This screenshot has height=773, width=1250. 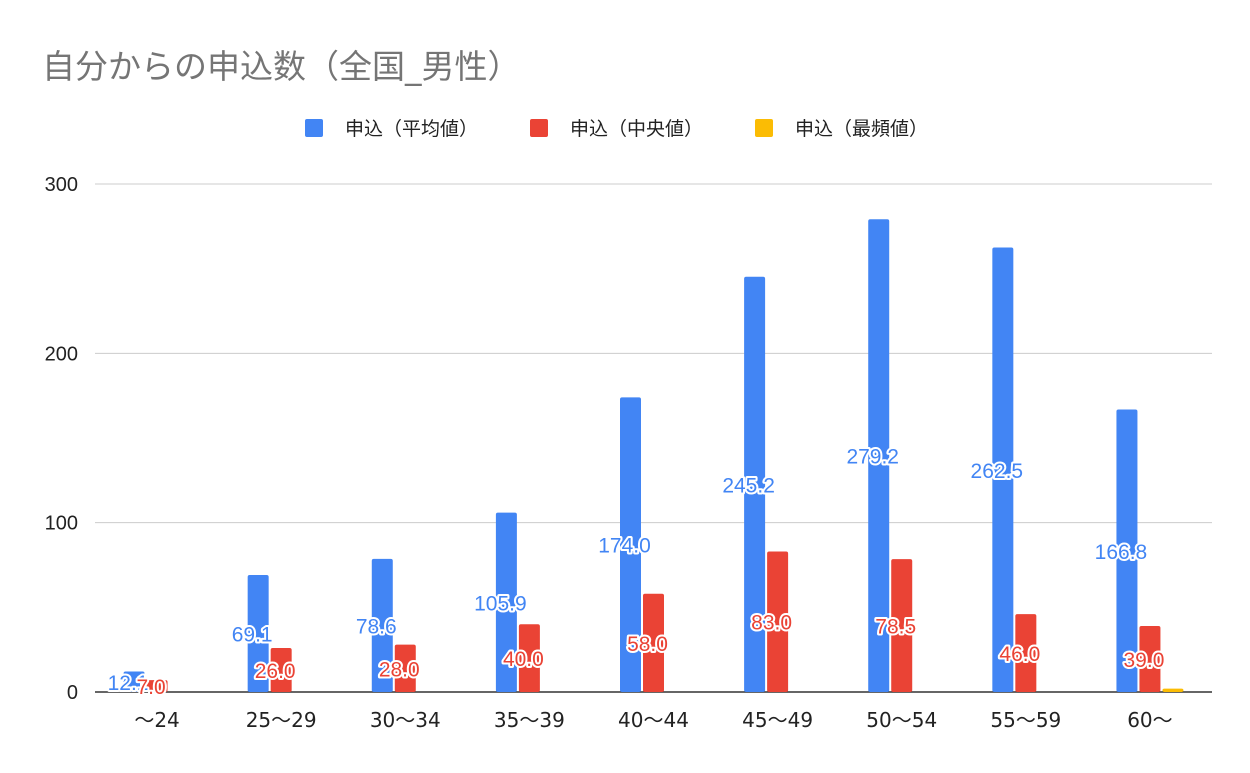 What do you see at coordinates (748, 485) in the screenshot?
I see `data-label: 245.2` at bounding box center [748, 485].